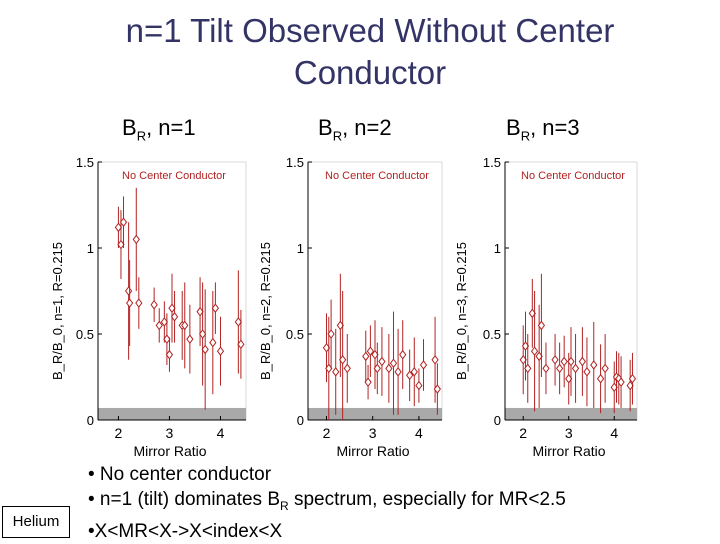 This screenshot has width=720, height=544. I want to click on y-axis-title: B_R/B_0, n=2, R=0.215, so click(265, 311).